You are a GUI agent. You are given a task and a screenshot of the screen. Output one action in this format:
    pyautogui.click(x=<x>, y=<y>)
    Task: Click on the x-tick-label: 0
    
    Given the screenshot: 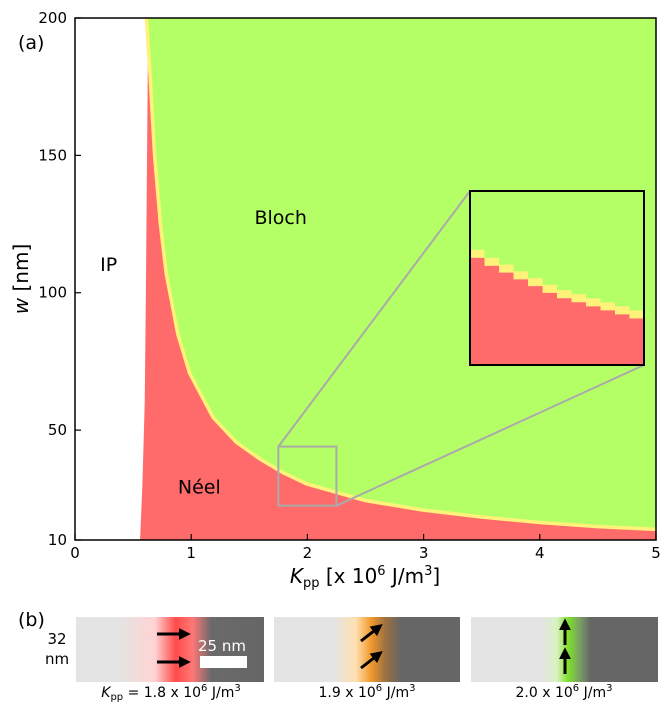 What is the action you would take?
    pyautogui.click(x=75, y=553)
    